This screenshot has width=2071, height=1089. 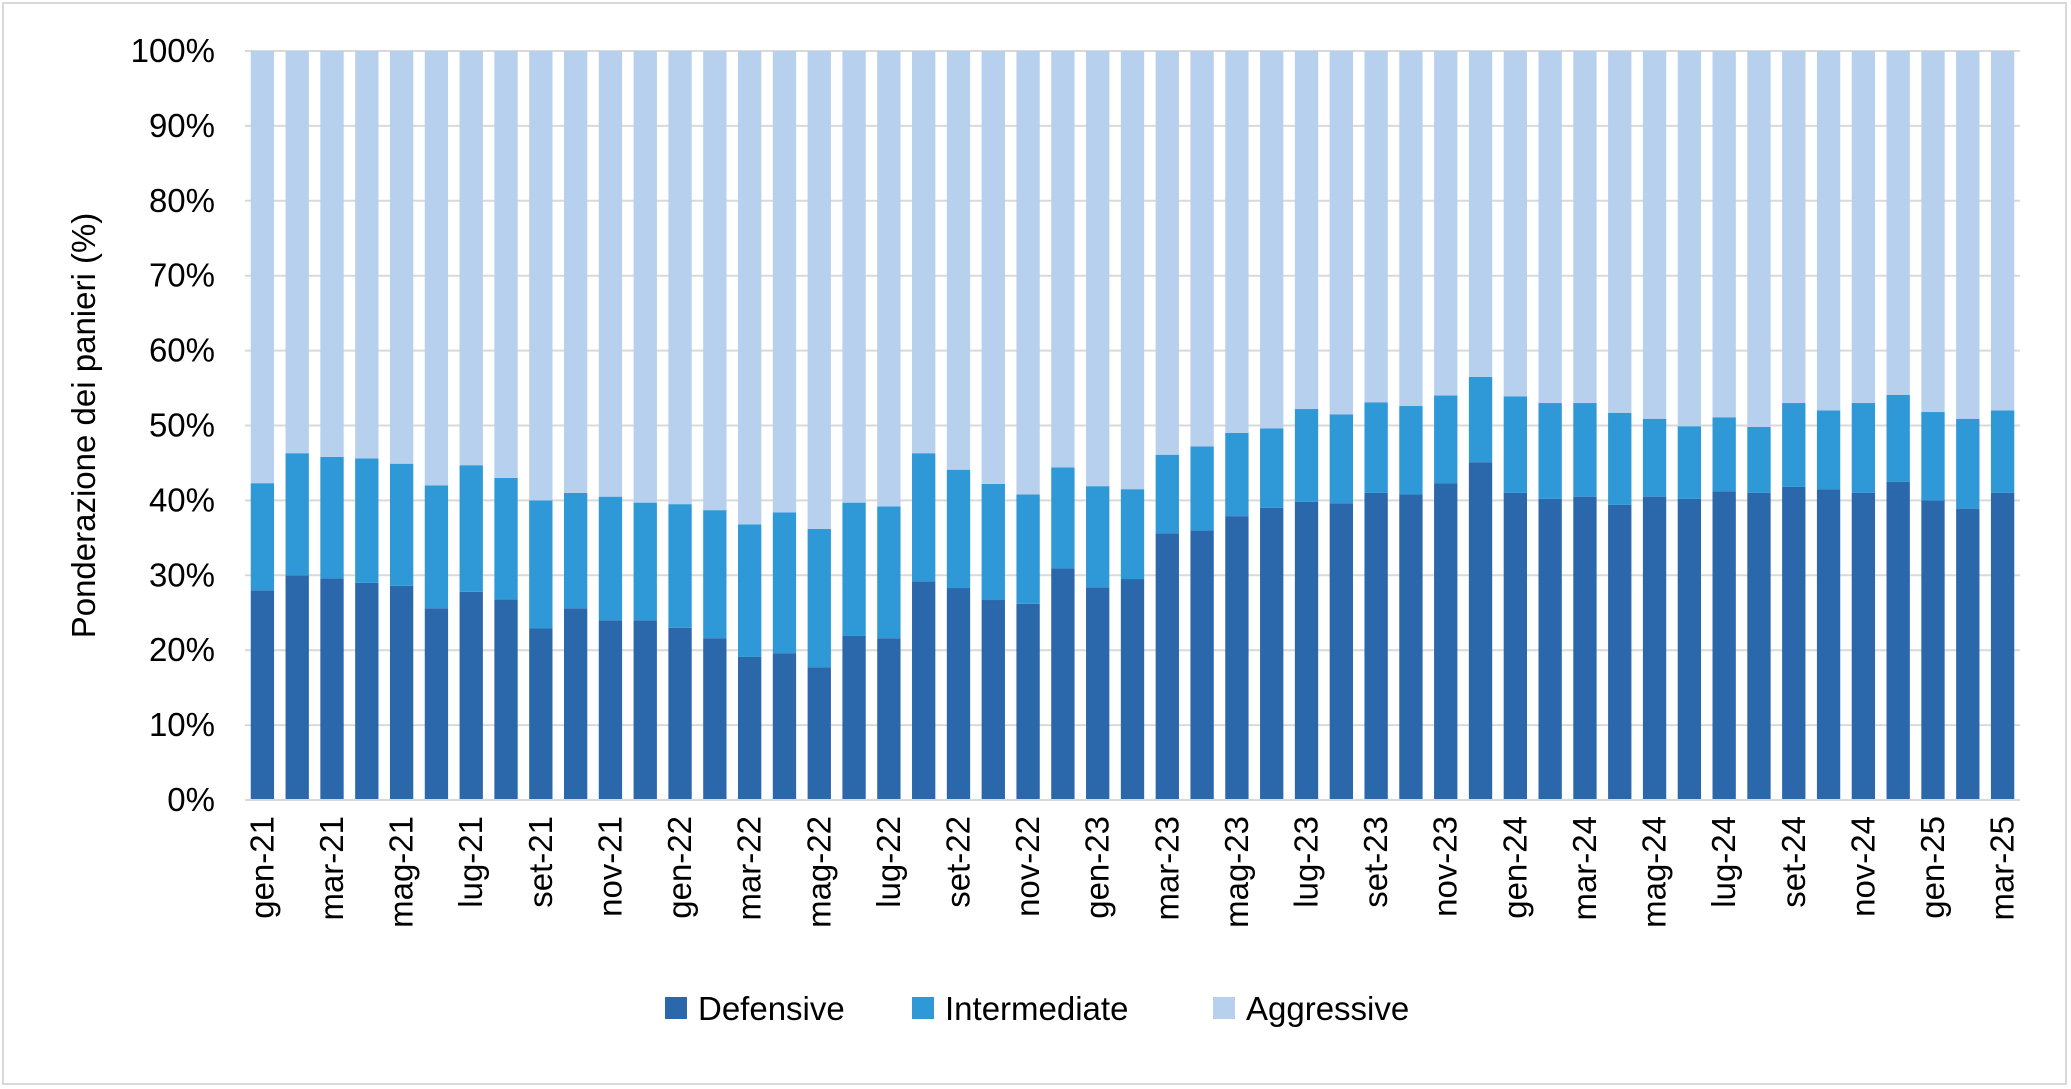 I want to click on x-tick-label: mar-25, so click(x=2002, y=868).